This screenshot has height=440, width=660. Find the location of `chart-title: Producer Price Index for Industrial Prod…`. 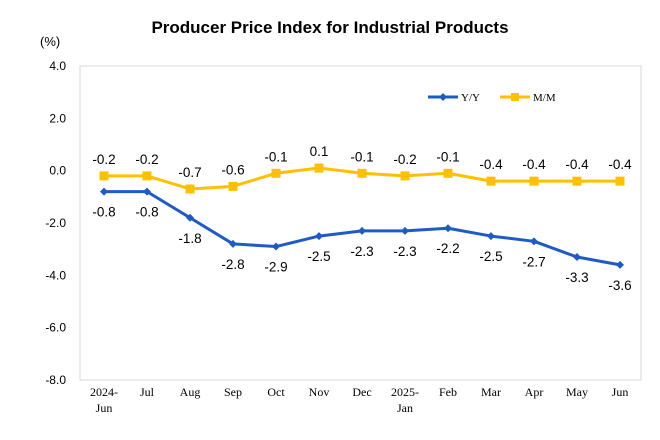

chart-title: Producer Price Index for Industrial Prod… is located at coordinates (330, 27).